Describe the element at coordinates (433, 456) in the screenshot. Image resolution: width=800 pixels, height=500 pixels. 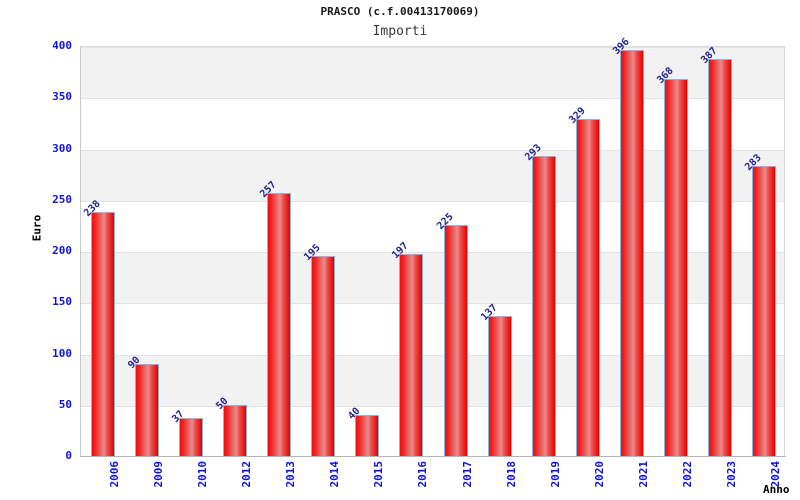
I see `x-axis-line` at that location.